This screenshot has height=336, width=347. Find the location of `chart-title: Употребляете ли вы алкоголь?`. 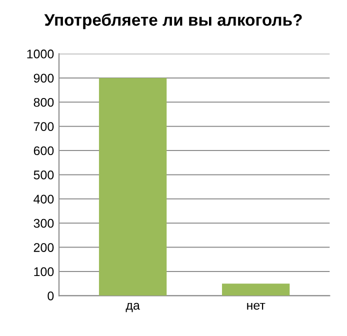

chart-title: Употребляете ли вы алкоголь? is located at coordinates (173, 21).